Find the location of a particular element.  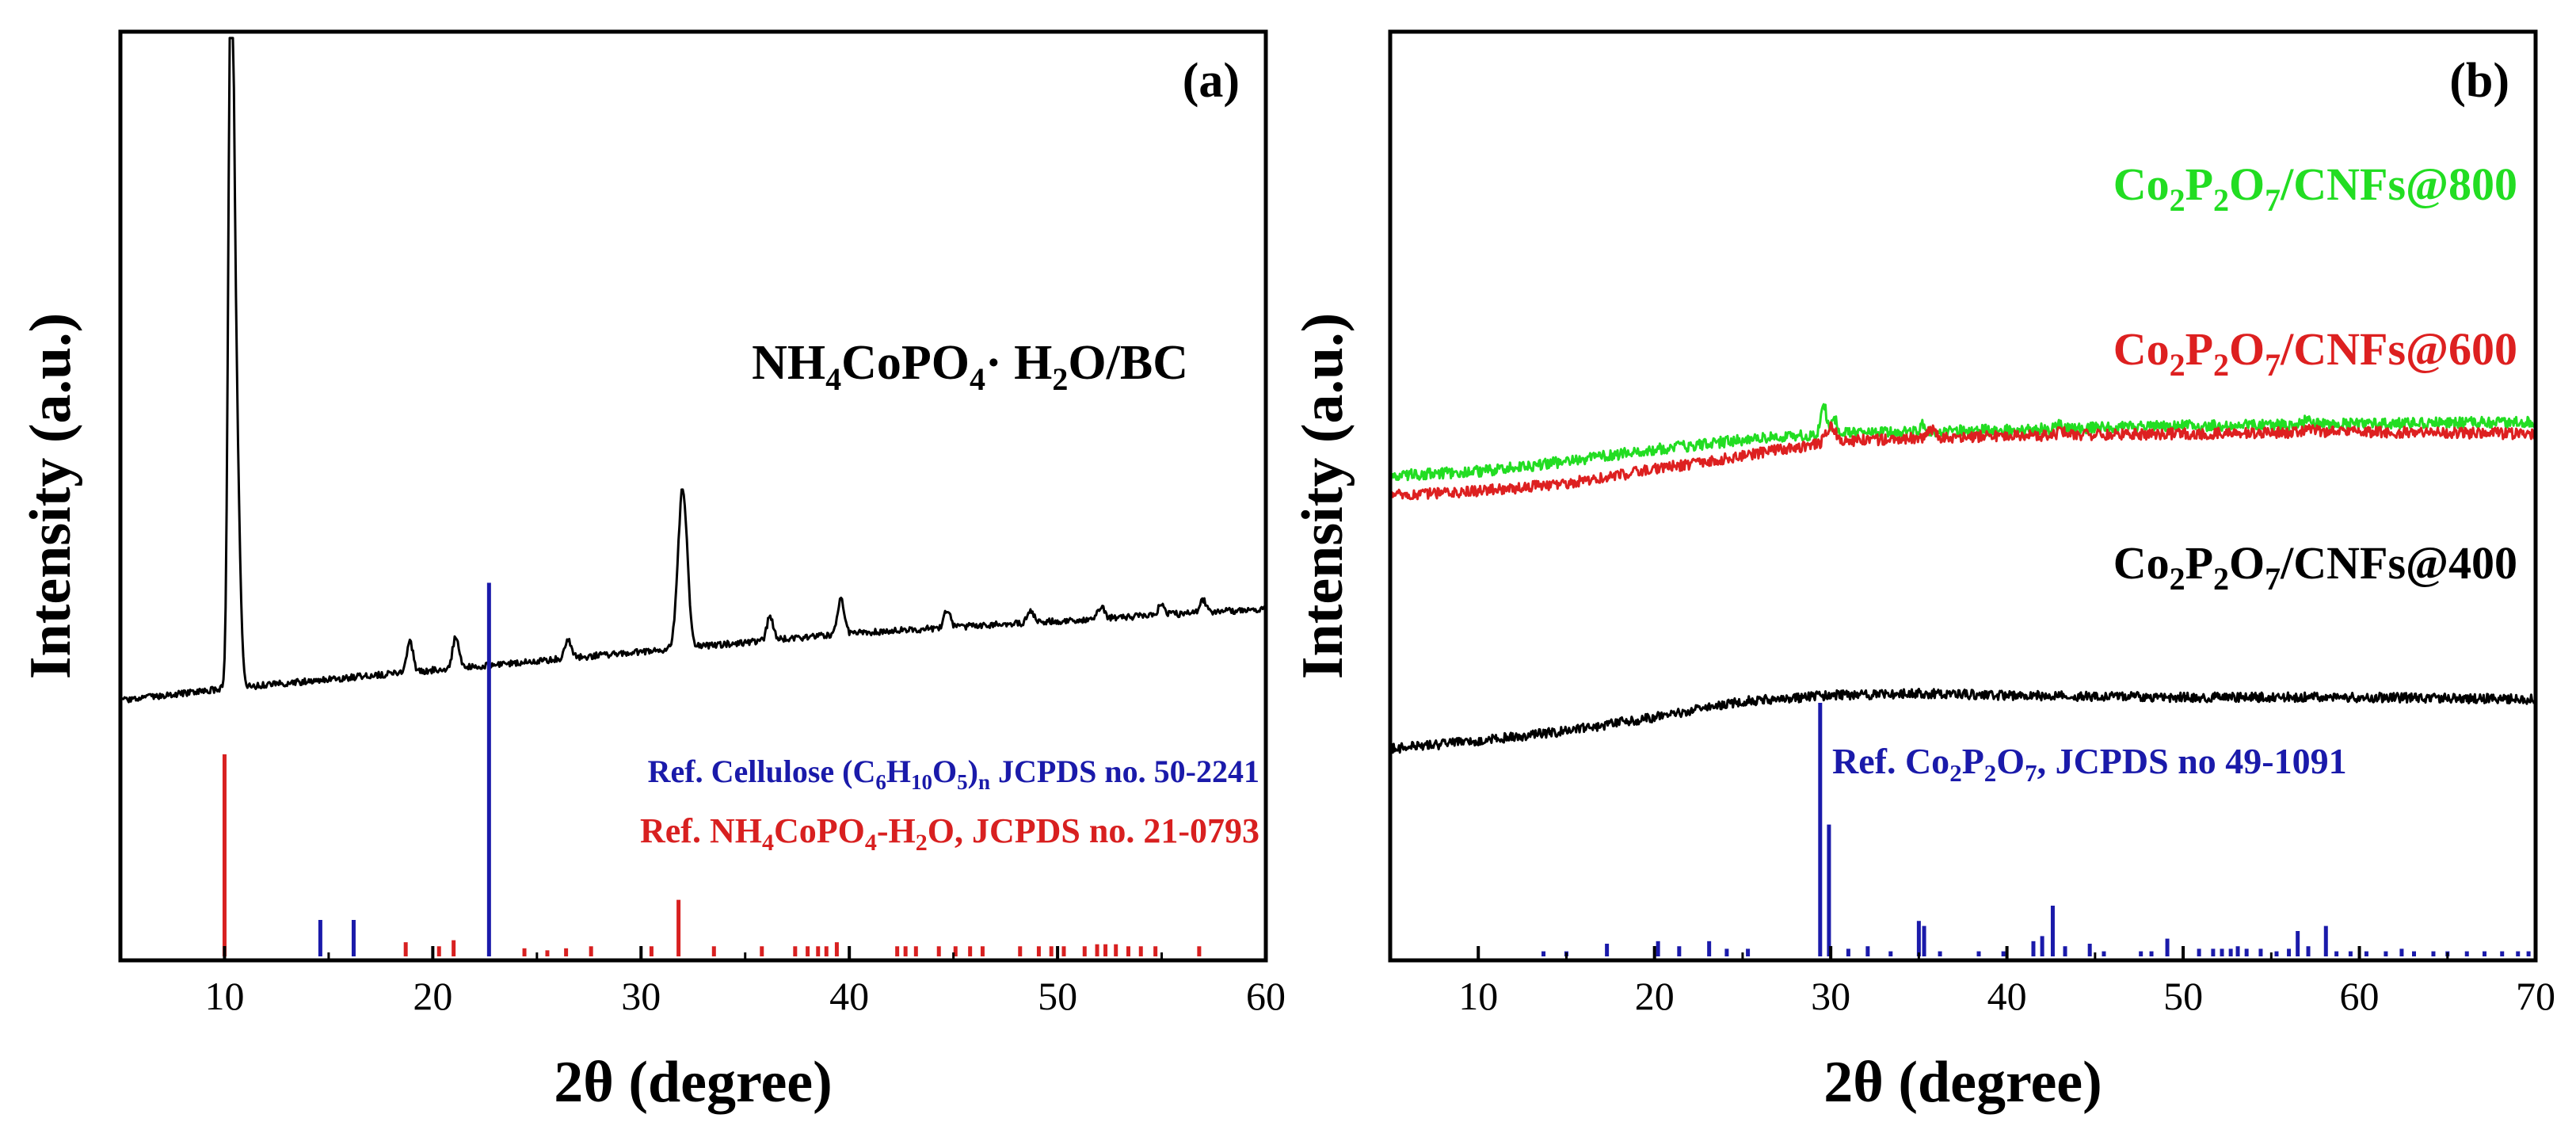

panel-a-label: (a) is located at coordinates (1212, 81).